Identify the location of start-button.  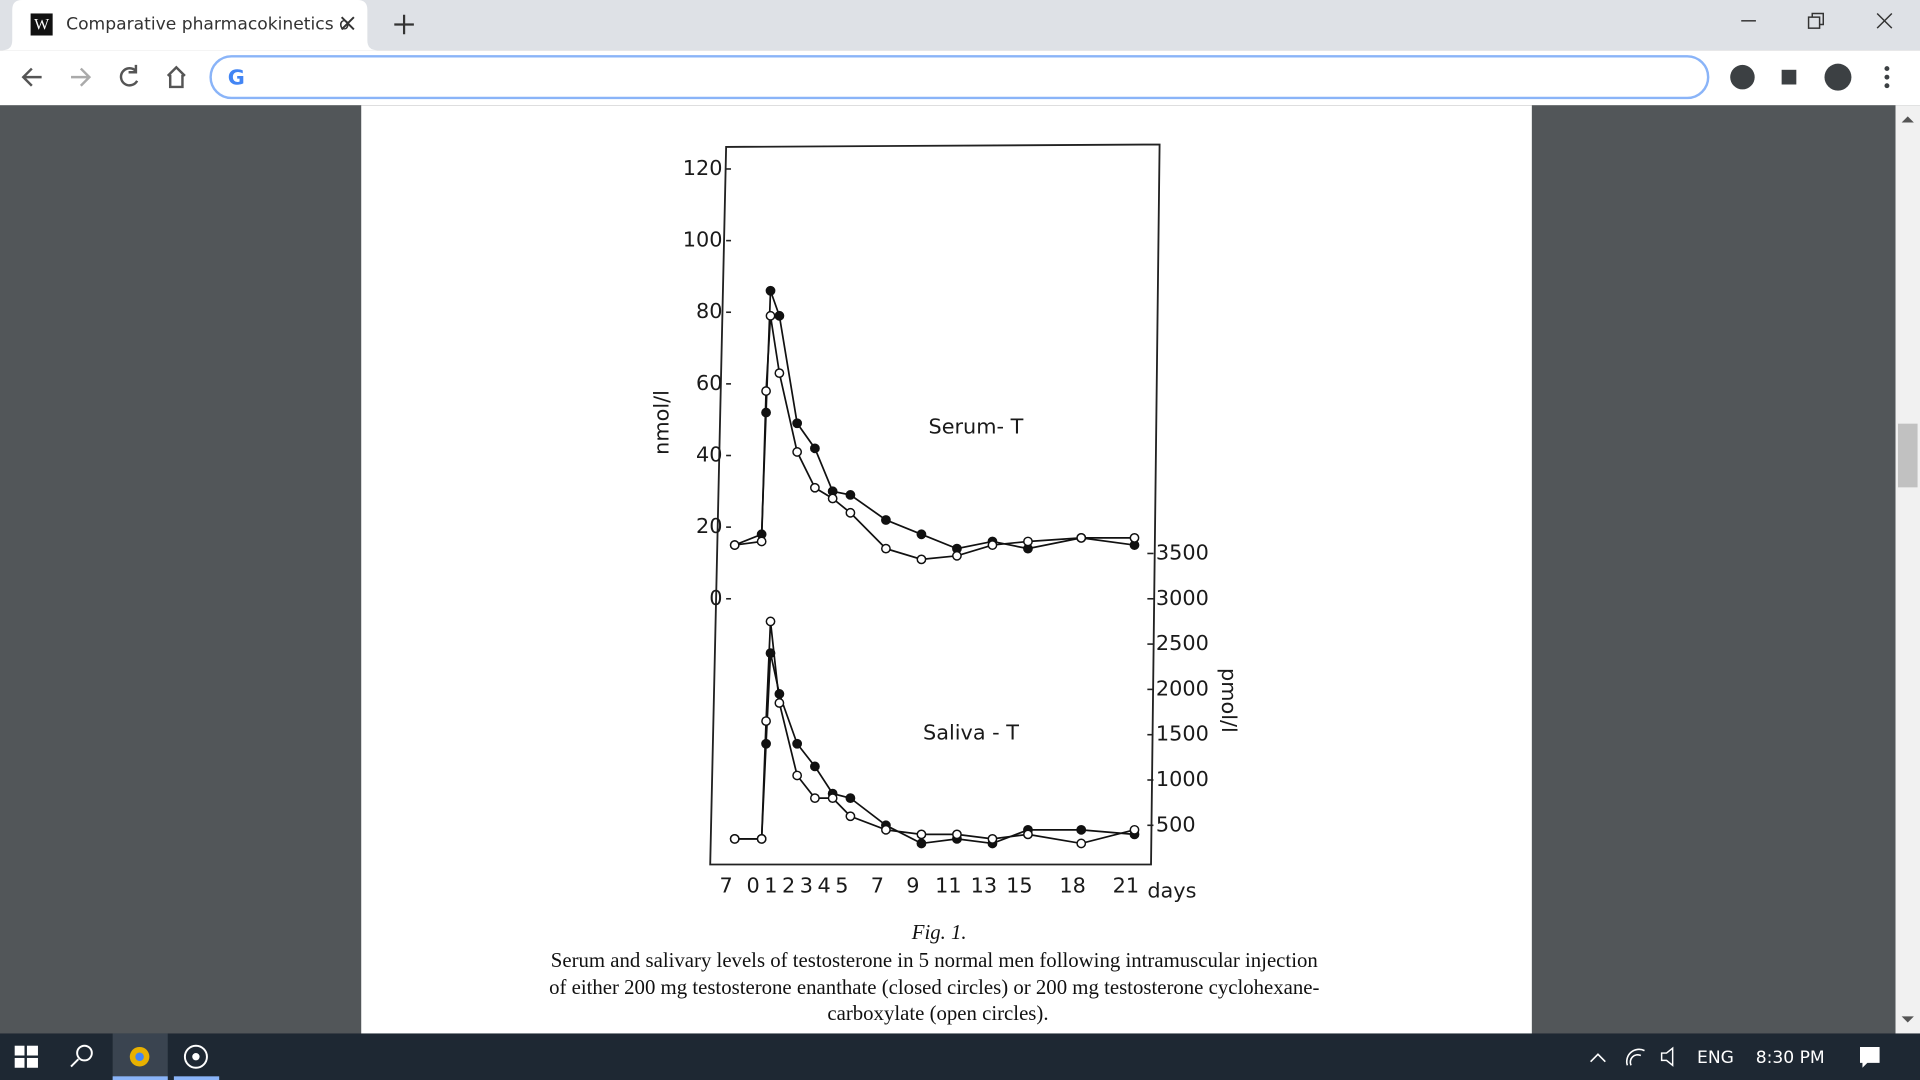
(26, 1056).